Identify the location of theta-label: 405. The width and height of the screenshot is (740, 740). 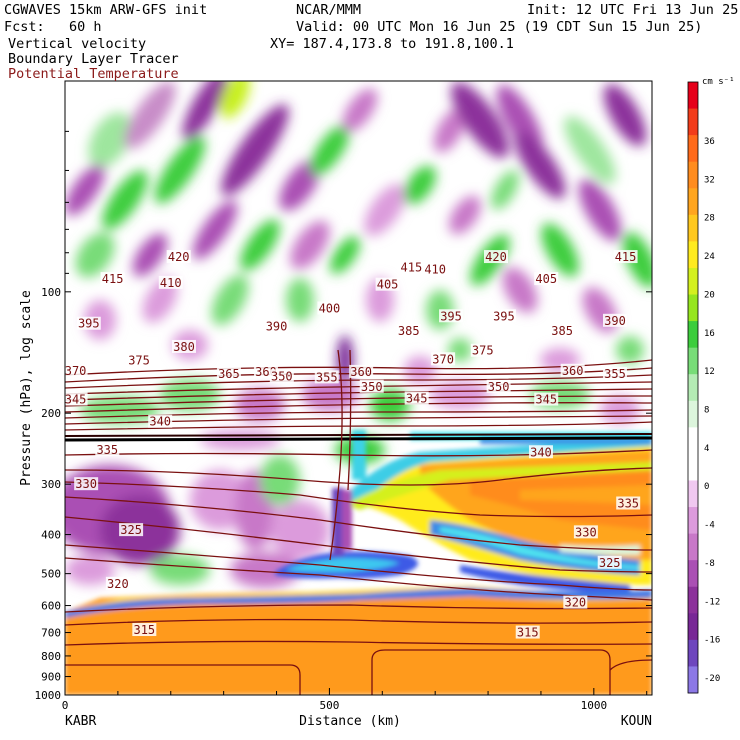
(546, 279).